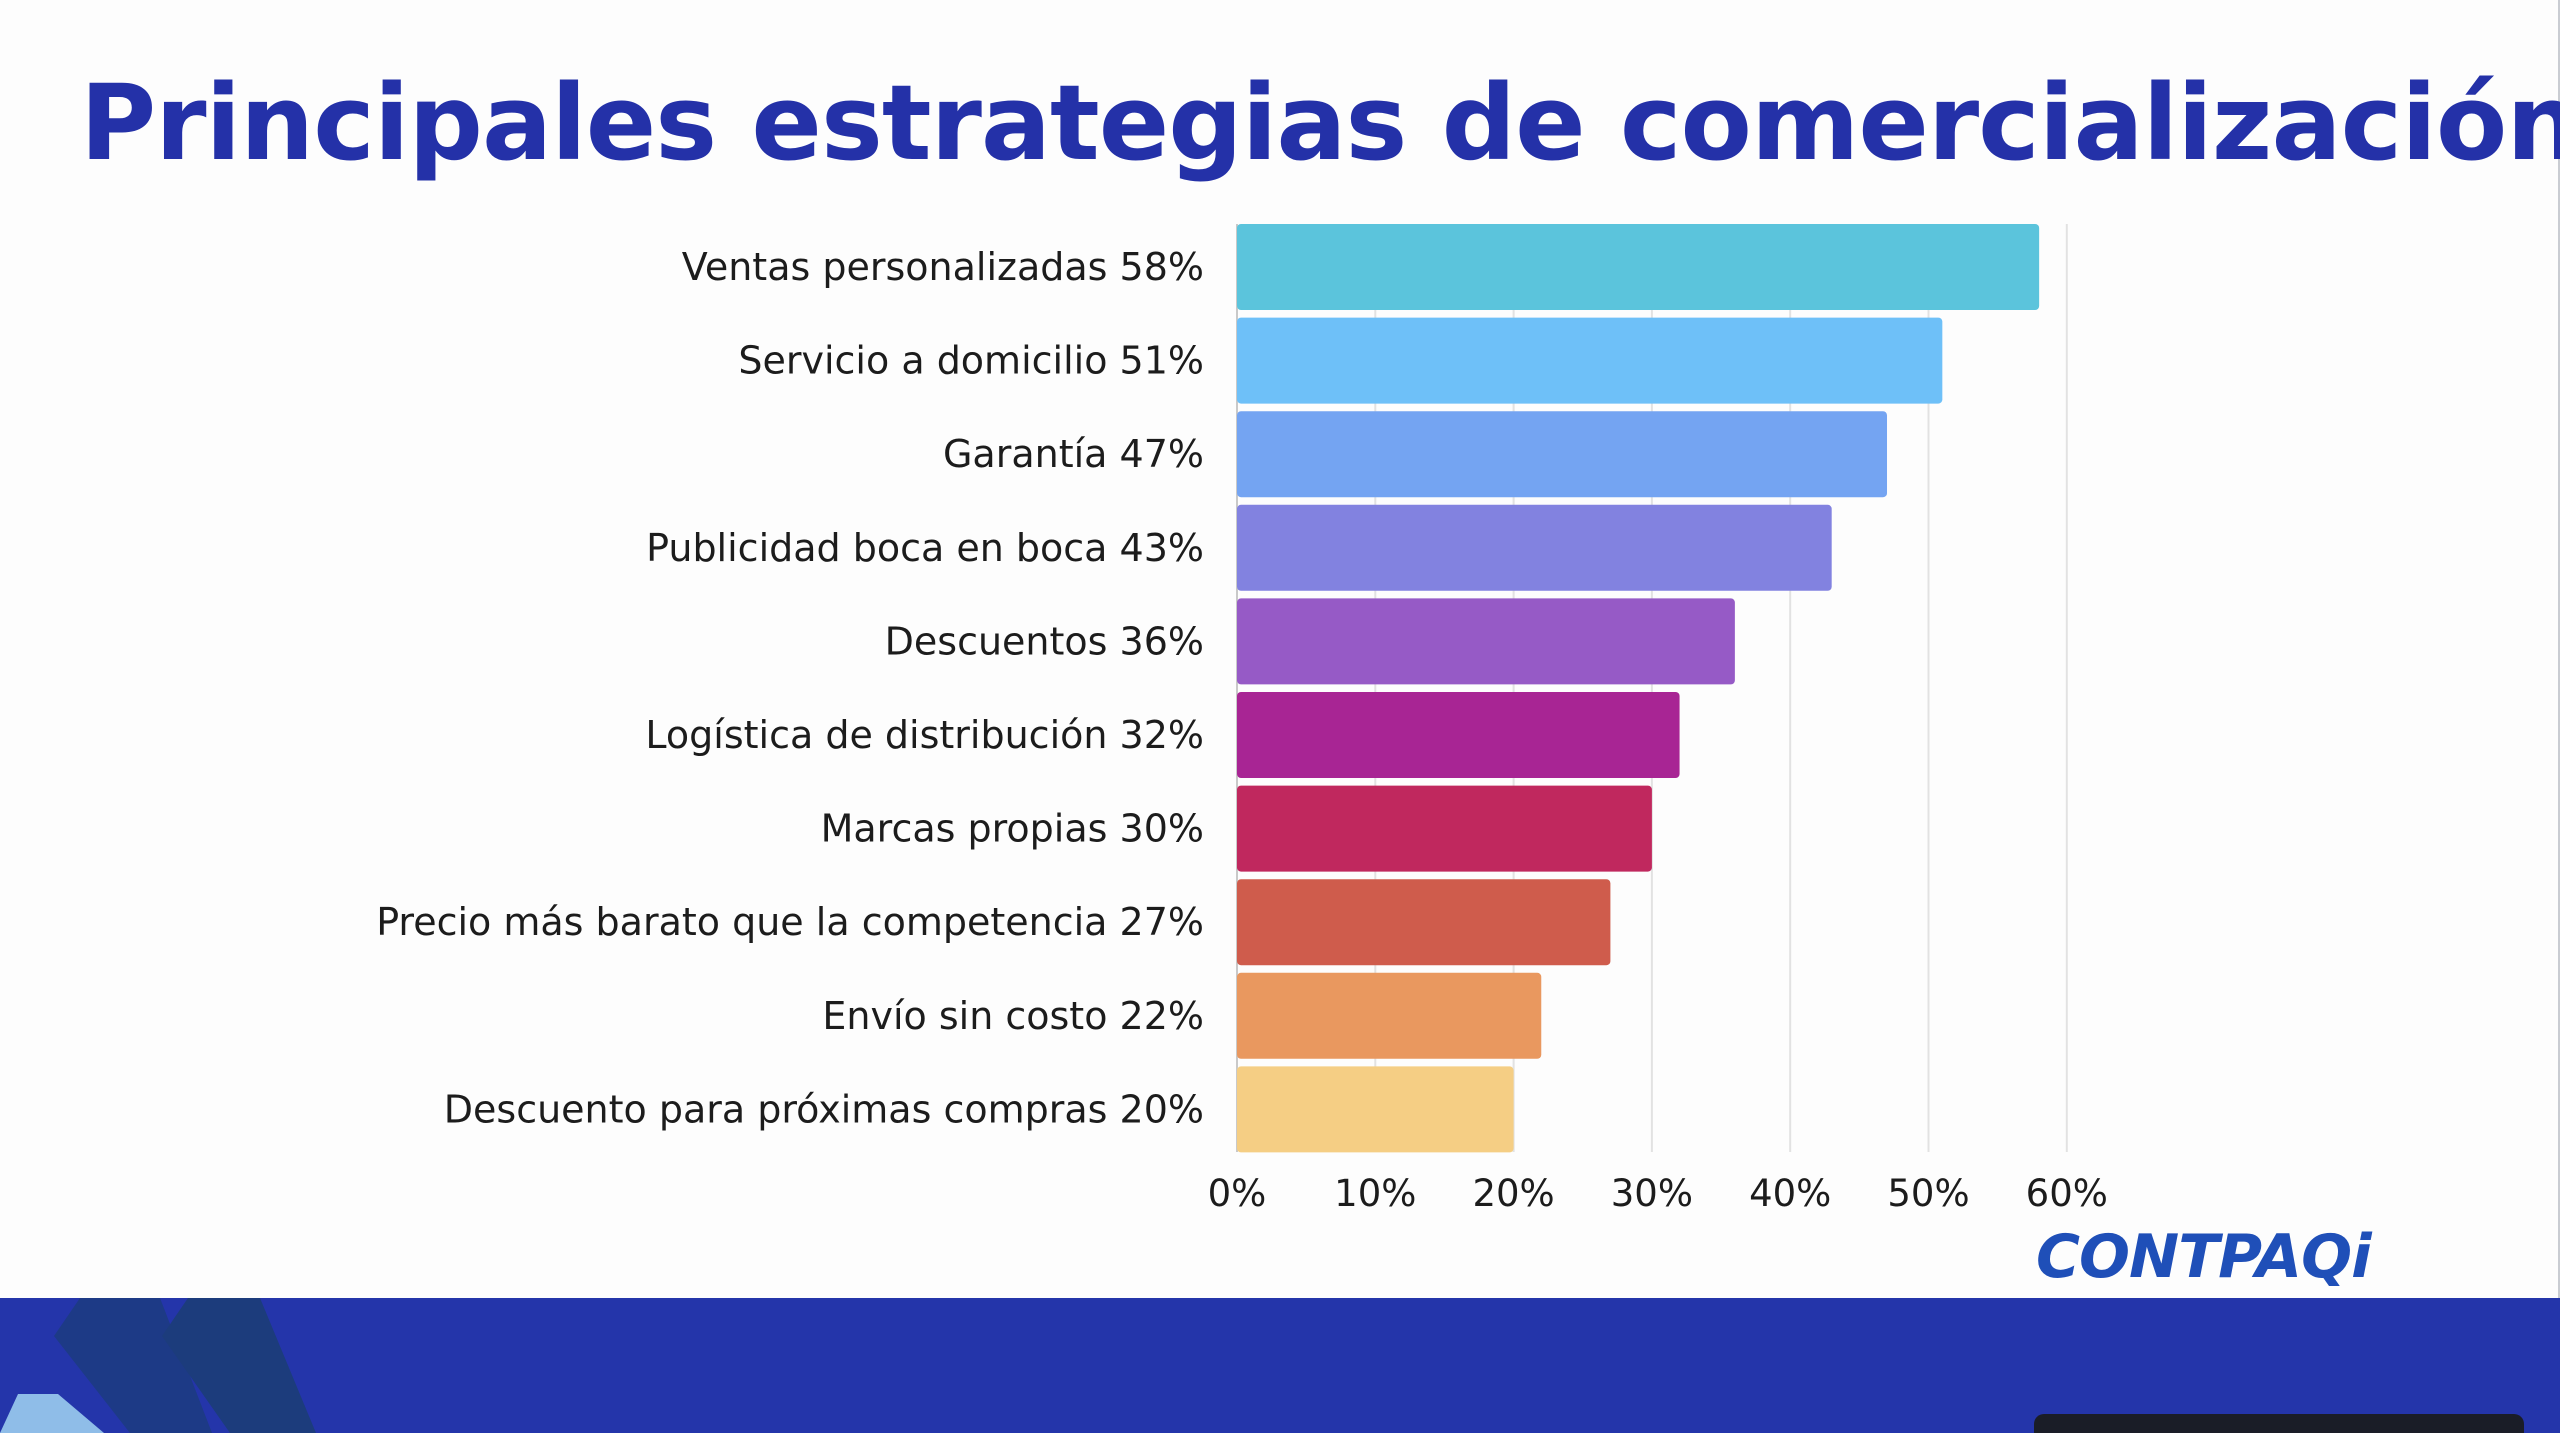  What do you see at coordinates (2204, 1257) in the screenshot?
I see `contpaqi-logo: CONTPAQi` at bounding box center [2204, 1257].